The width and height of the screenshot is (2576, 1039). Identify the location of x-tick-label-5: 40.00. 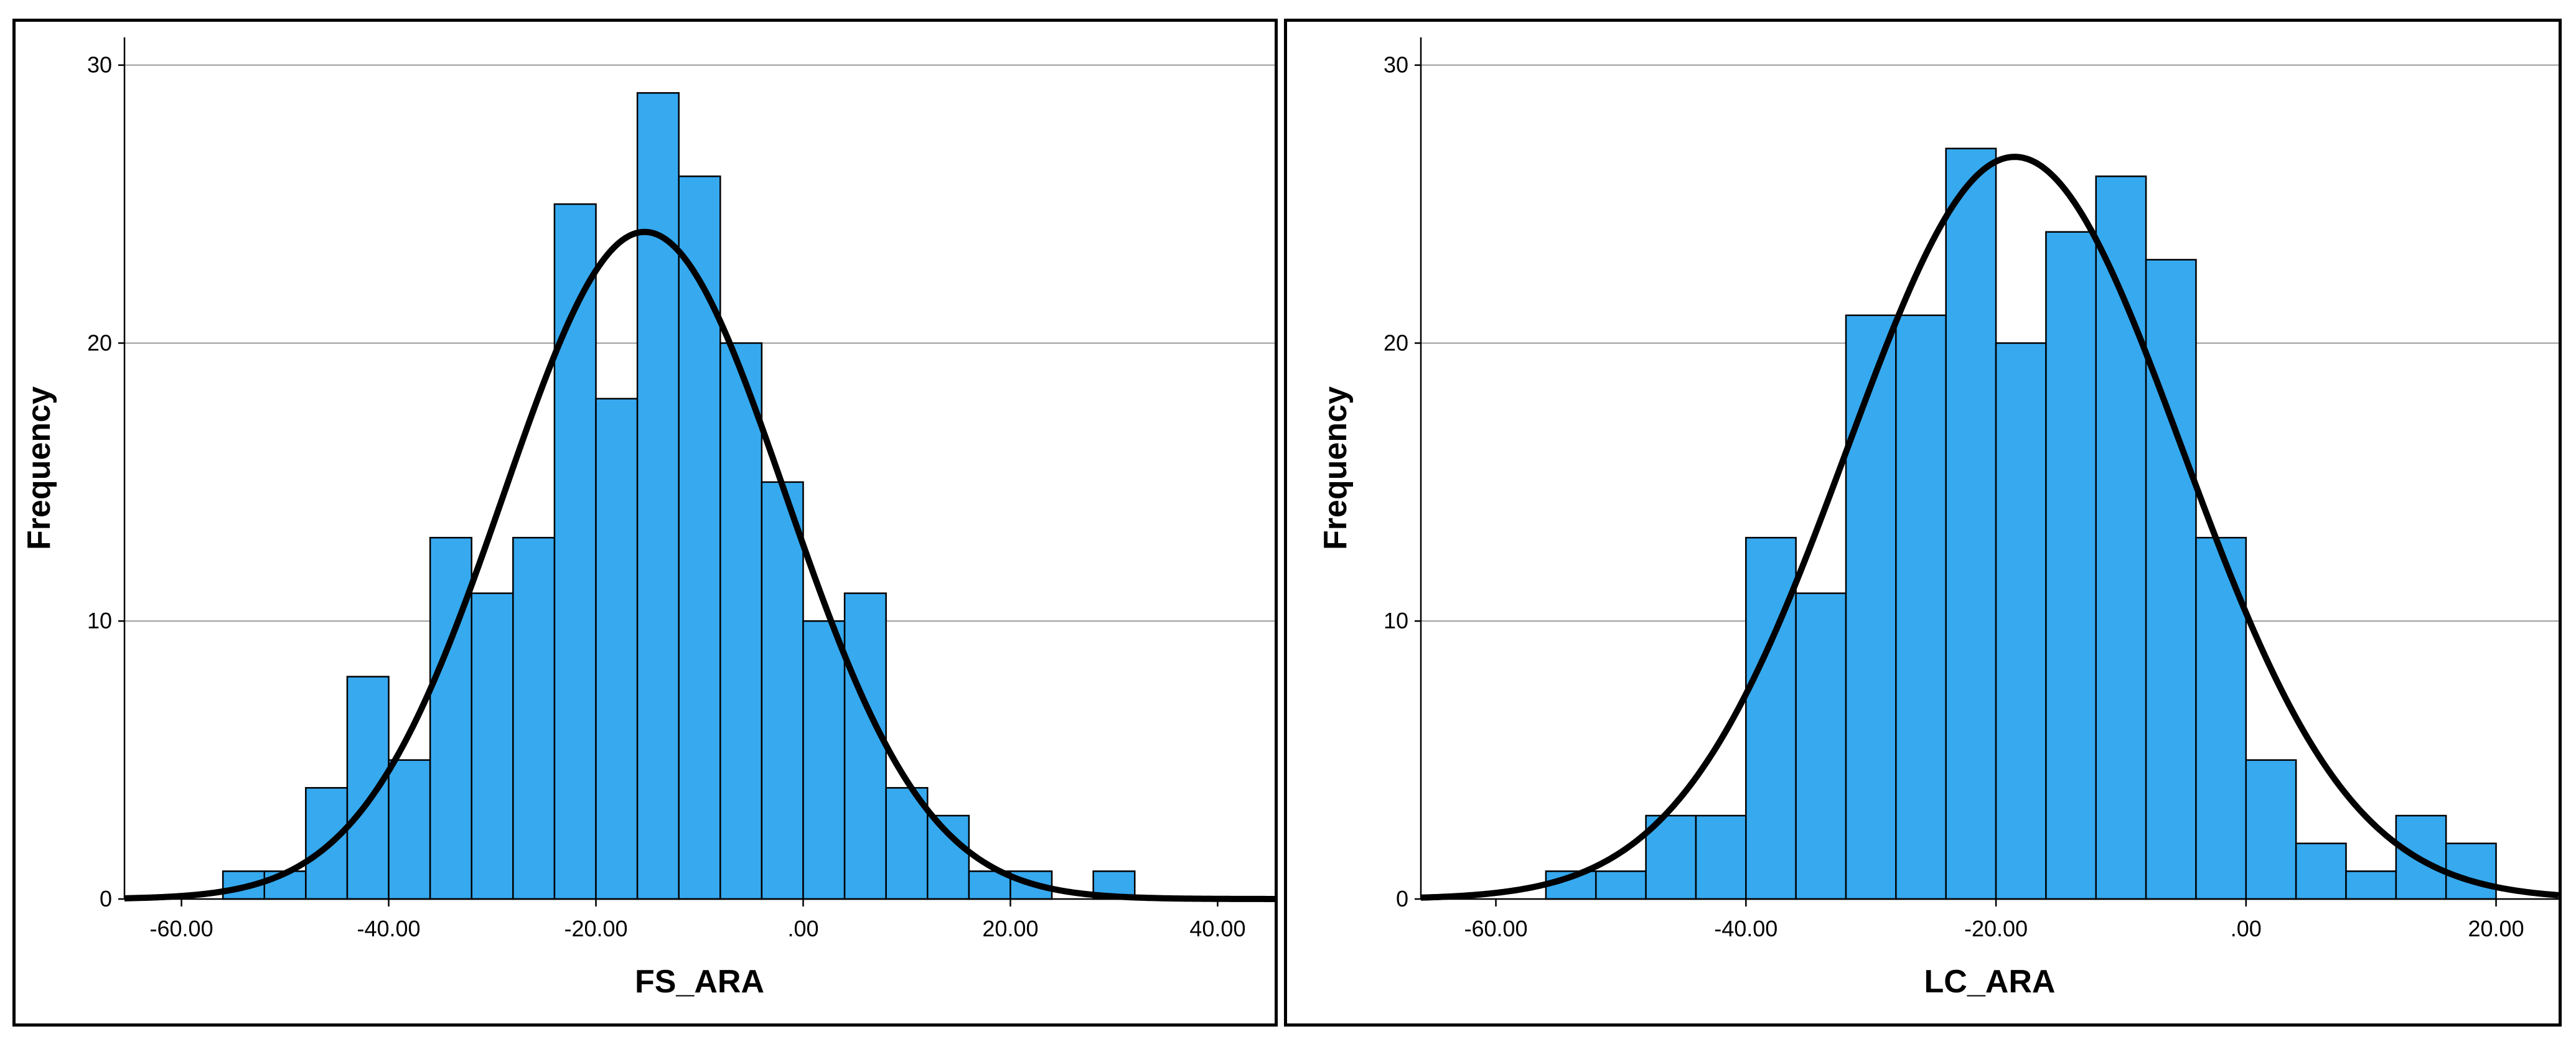
(1217, 928).